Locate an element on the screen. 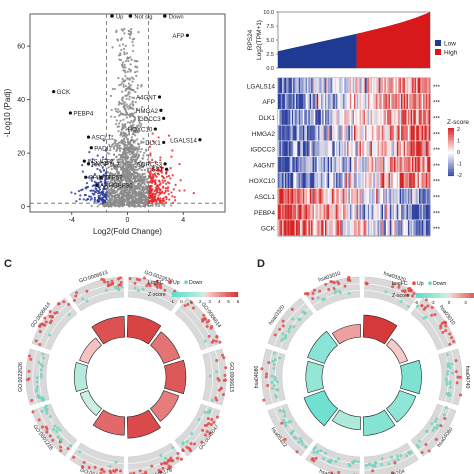  colorbar-step is located at coordinates (451, 144).